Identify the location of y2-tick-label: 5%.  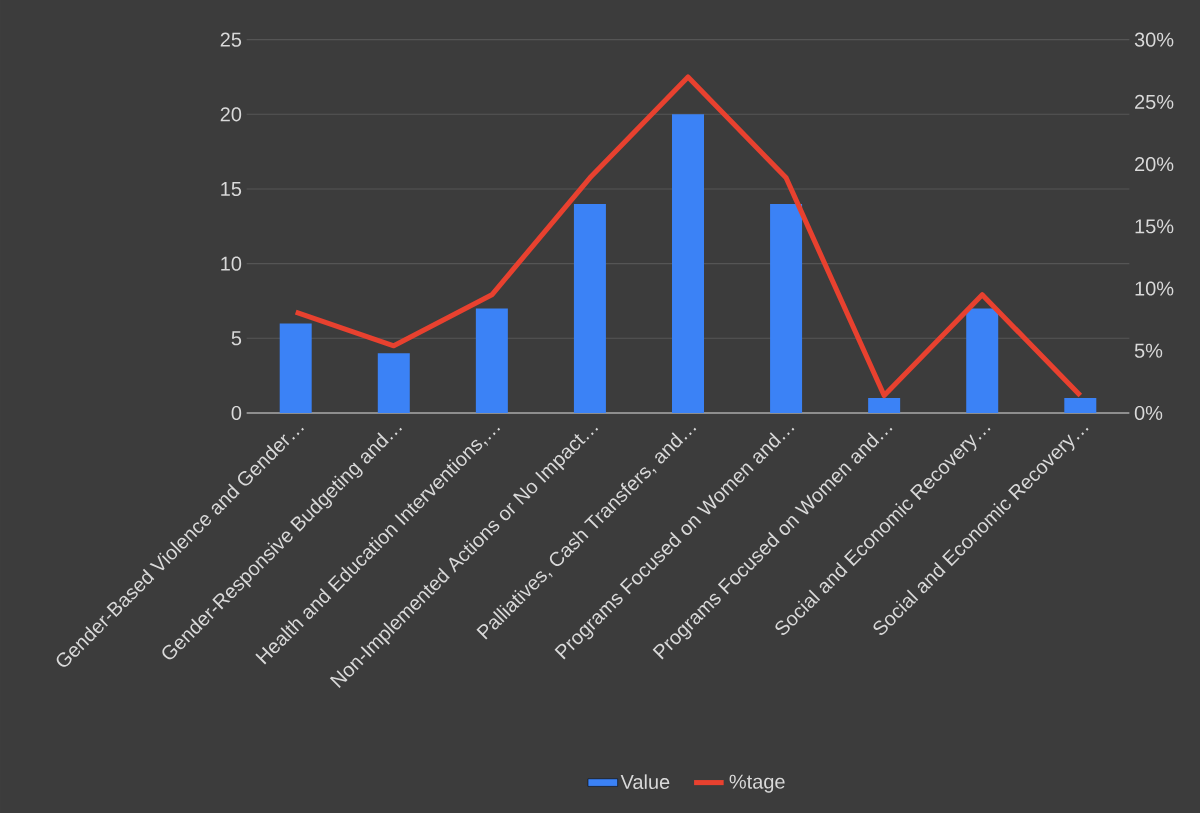
(1148, 350).